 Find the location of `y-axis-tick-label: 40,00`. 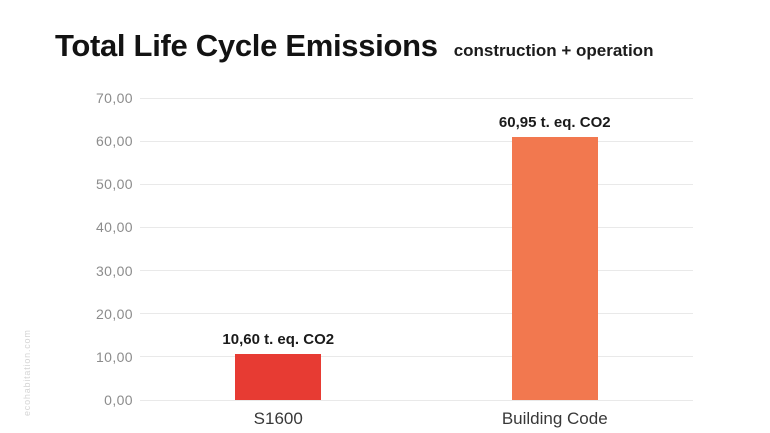

y-axis-tick-label: 40,00 is located at coordinates (114, 227).